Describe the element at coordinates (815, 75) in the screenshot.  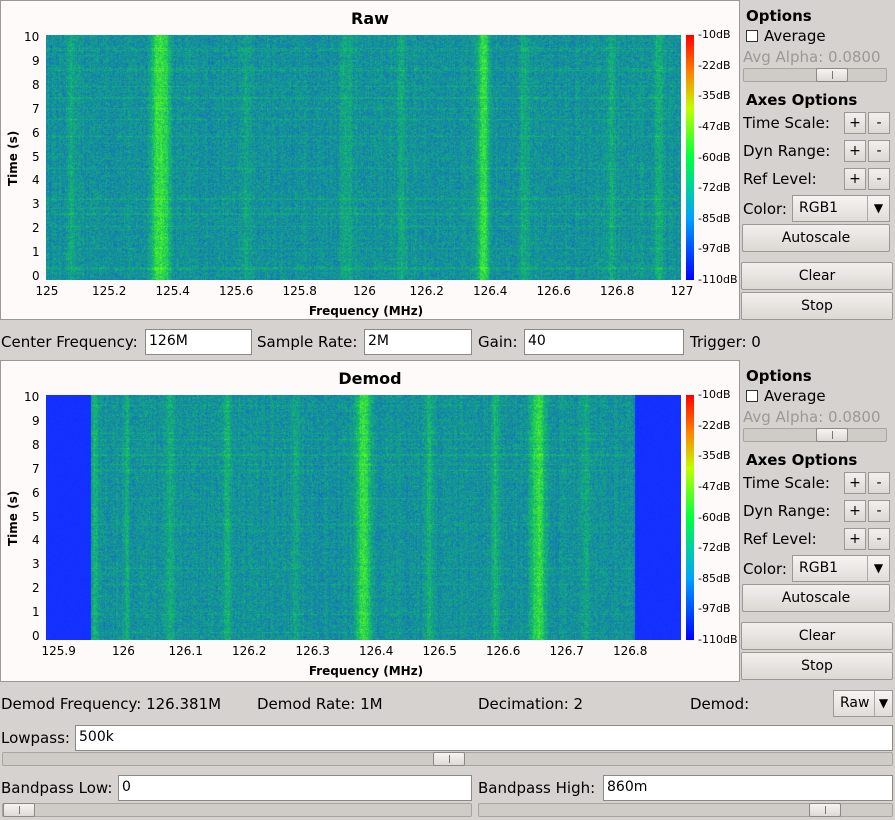
I see `raw-avg-alpha-slider` at that location.